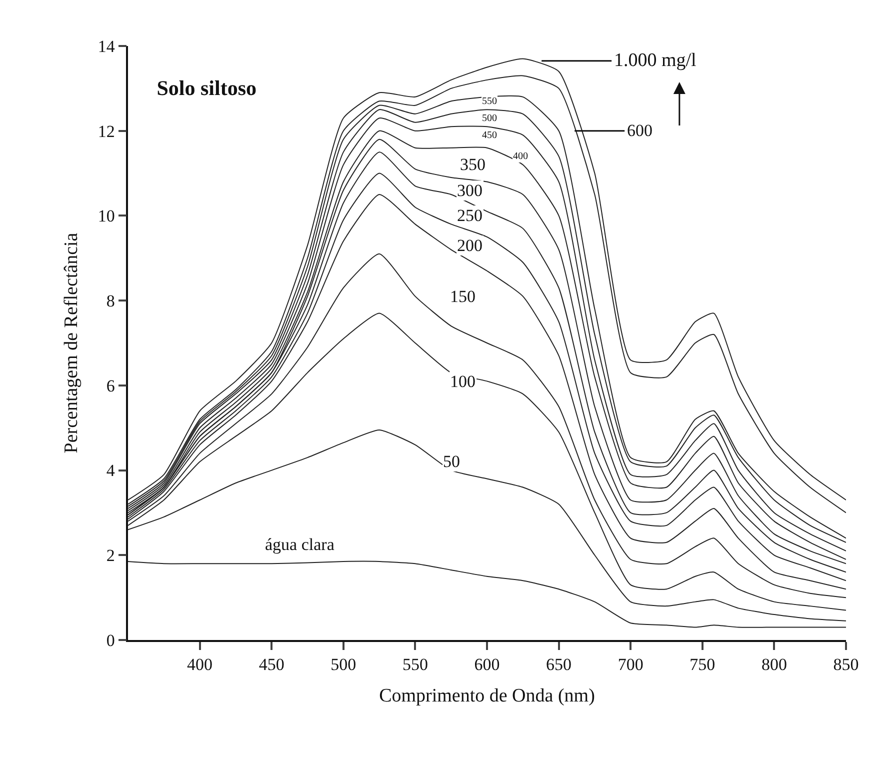 The image size is (878, 769). What do you see at coordinates (110, 640) in the screenshot?
I see `y-tick-label: 0` at bounding box center [110, 640].